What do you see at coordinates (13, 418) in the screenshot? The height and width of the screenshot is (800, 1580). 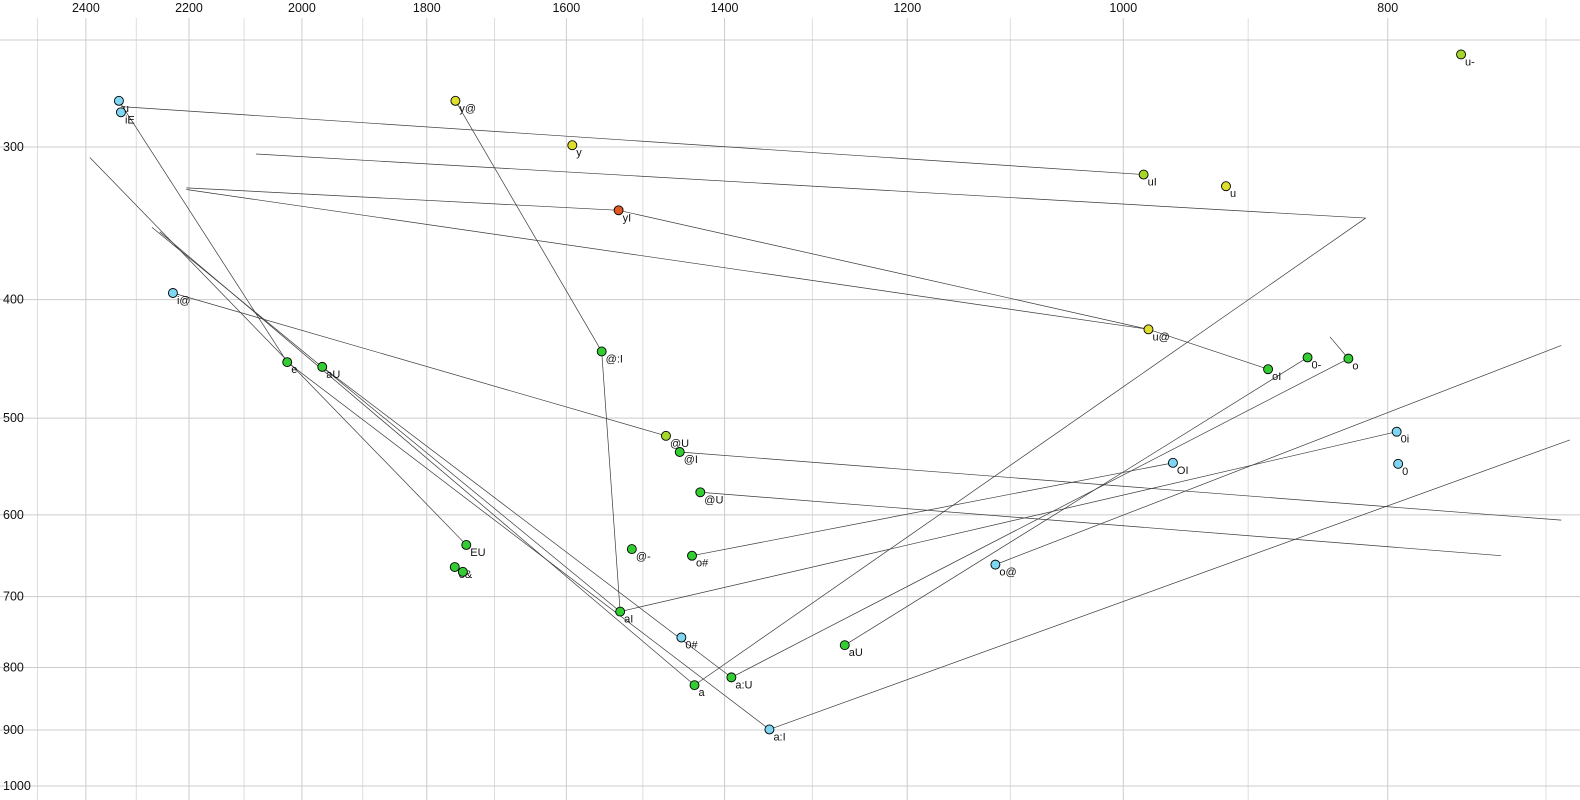 I see `y-axis-tick-label: 500` at bounding box center [13, 418].